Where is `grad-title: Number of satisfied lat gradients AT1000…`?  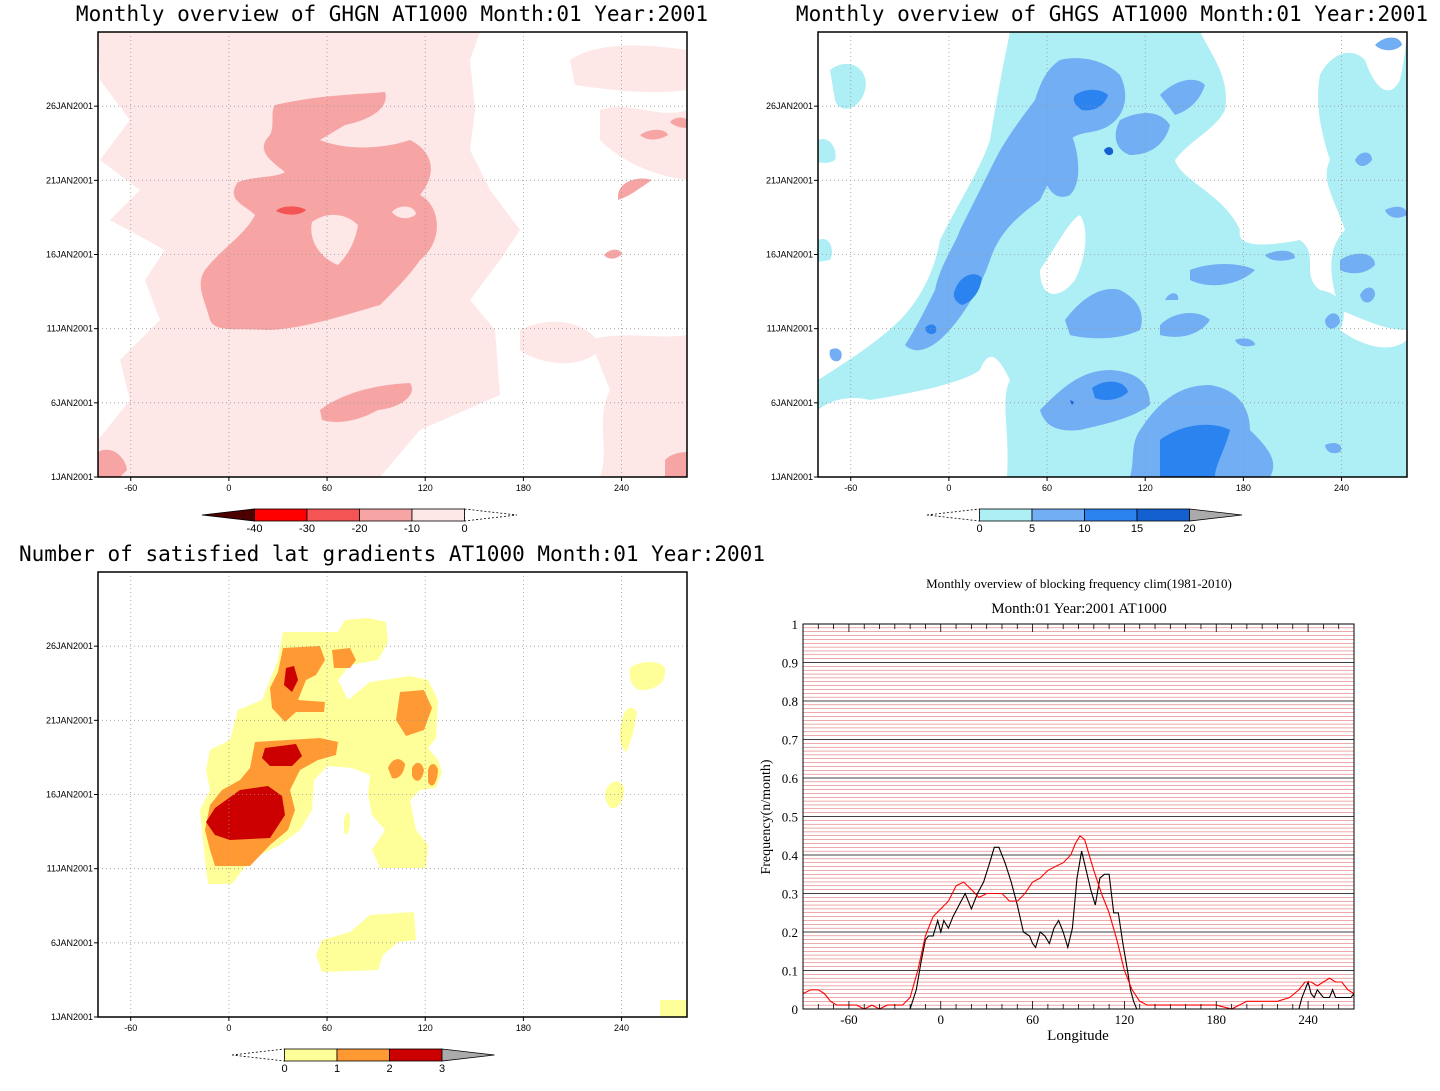
grad-title: Number of satisfied lat gradients AT1000… is located at coordinates (392, 554).